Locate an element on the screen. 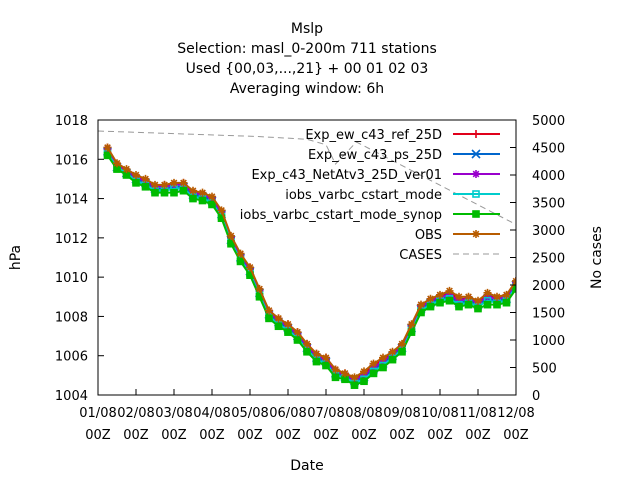 The width and height of the screenshot is (640, 480). x-tick-date: 07/08 is located at coordinates (325, 413).